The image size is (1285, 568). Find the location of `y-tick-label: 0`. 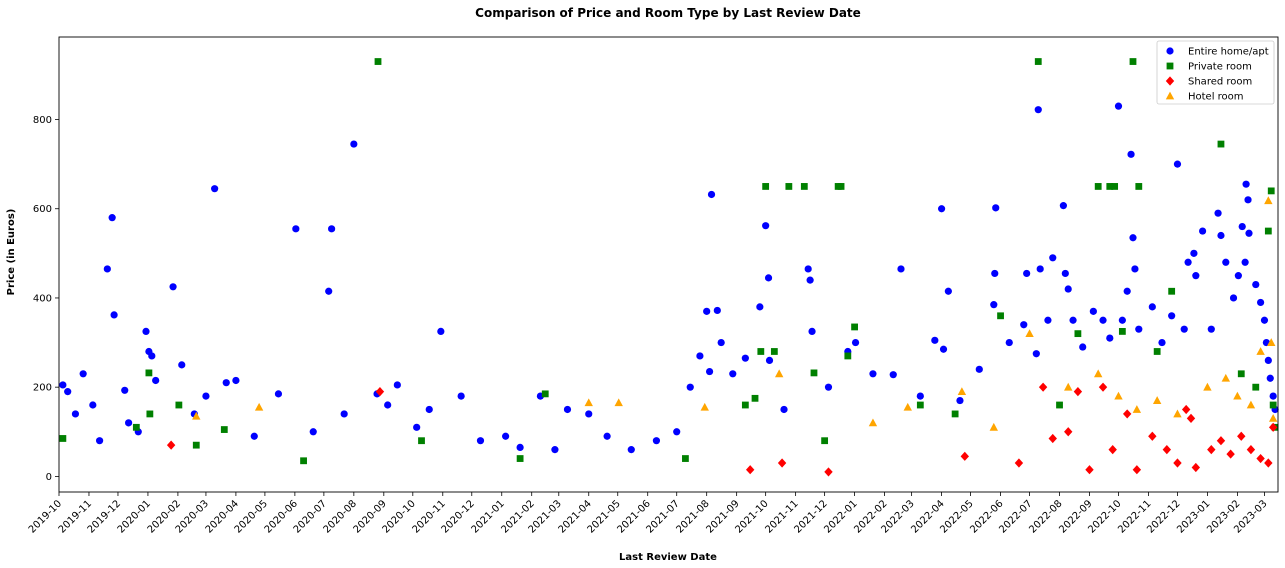

y-tick-label: 0 is located at coordinates (49, 477).